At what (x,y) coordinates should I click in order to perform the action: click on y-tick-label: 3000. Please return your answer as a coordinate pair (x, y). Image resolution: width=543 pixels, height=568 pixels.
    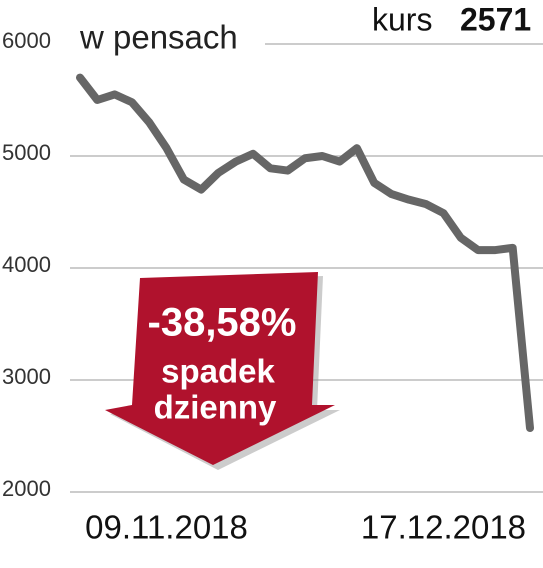
    Looking at the image, I should click on (26, 376).